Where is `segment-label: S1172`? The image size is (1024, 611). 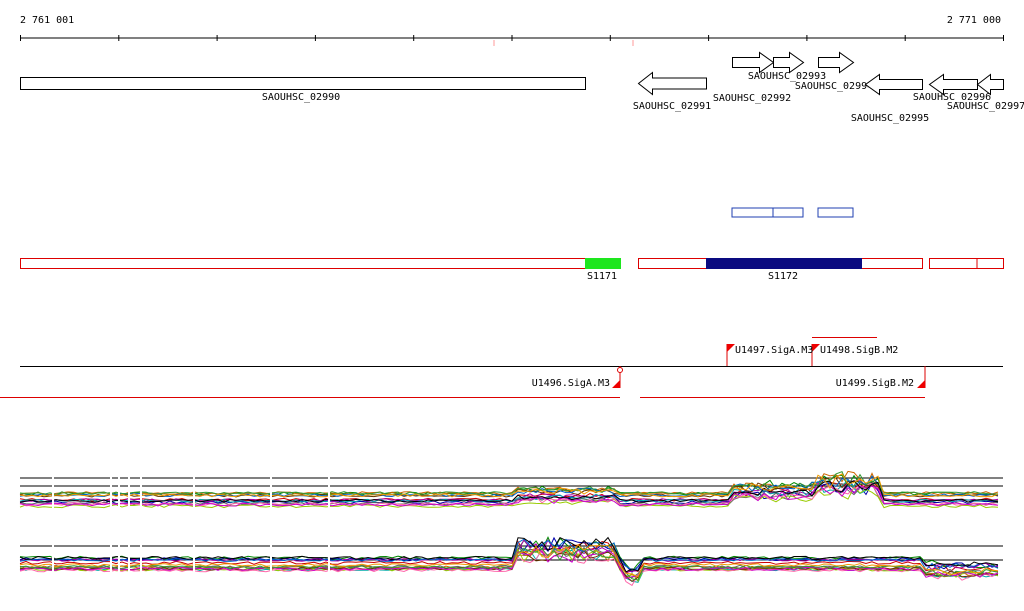 segment-label: S1172 is located at coordinates (783, 276).